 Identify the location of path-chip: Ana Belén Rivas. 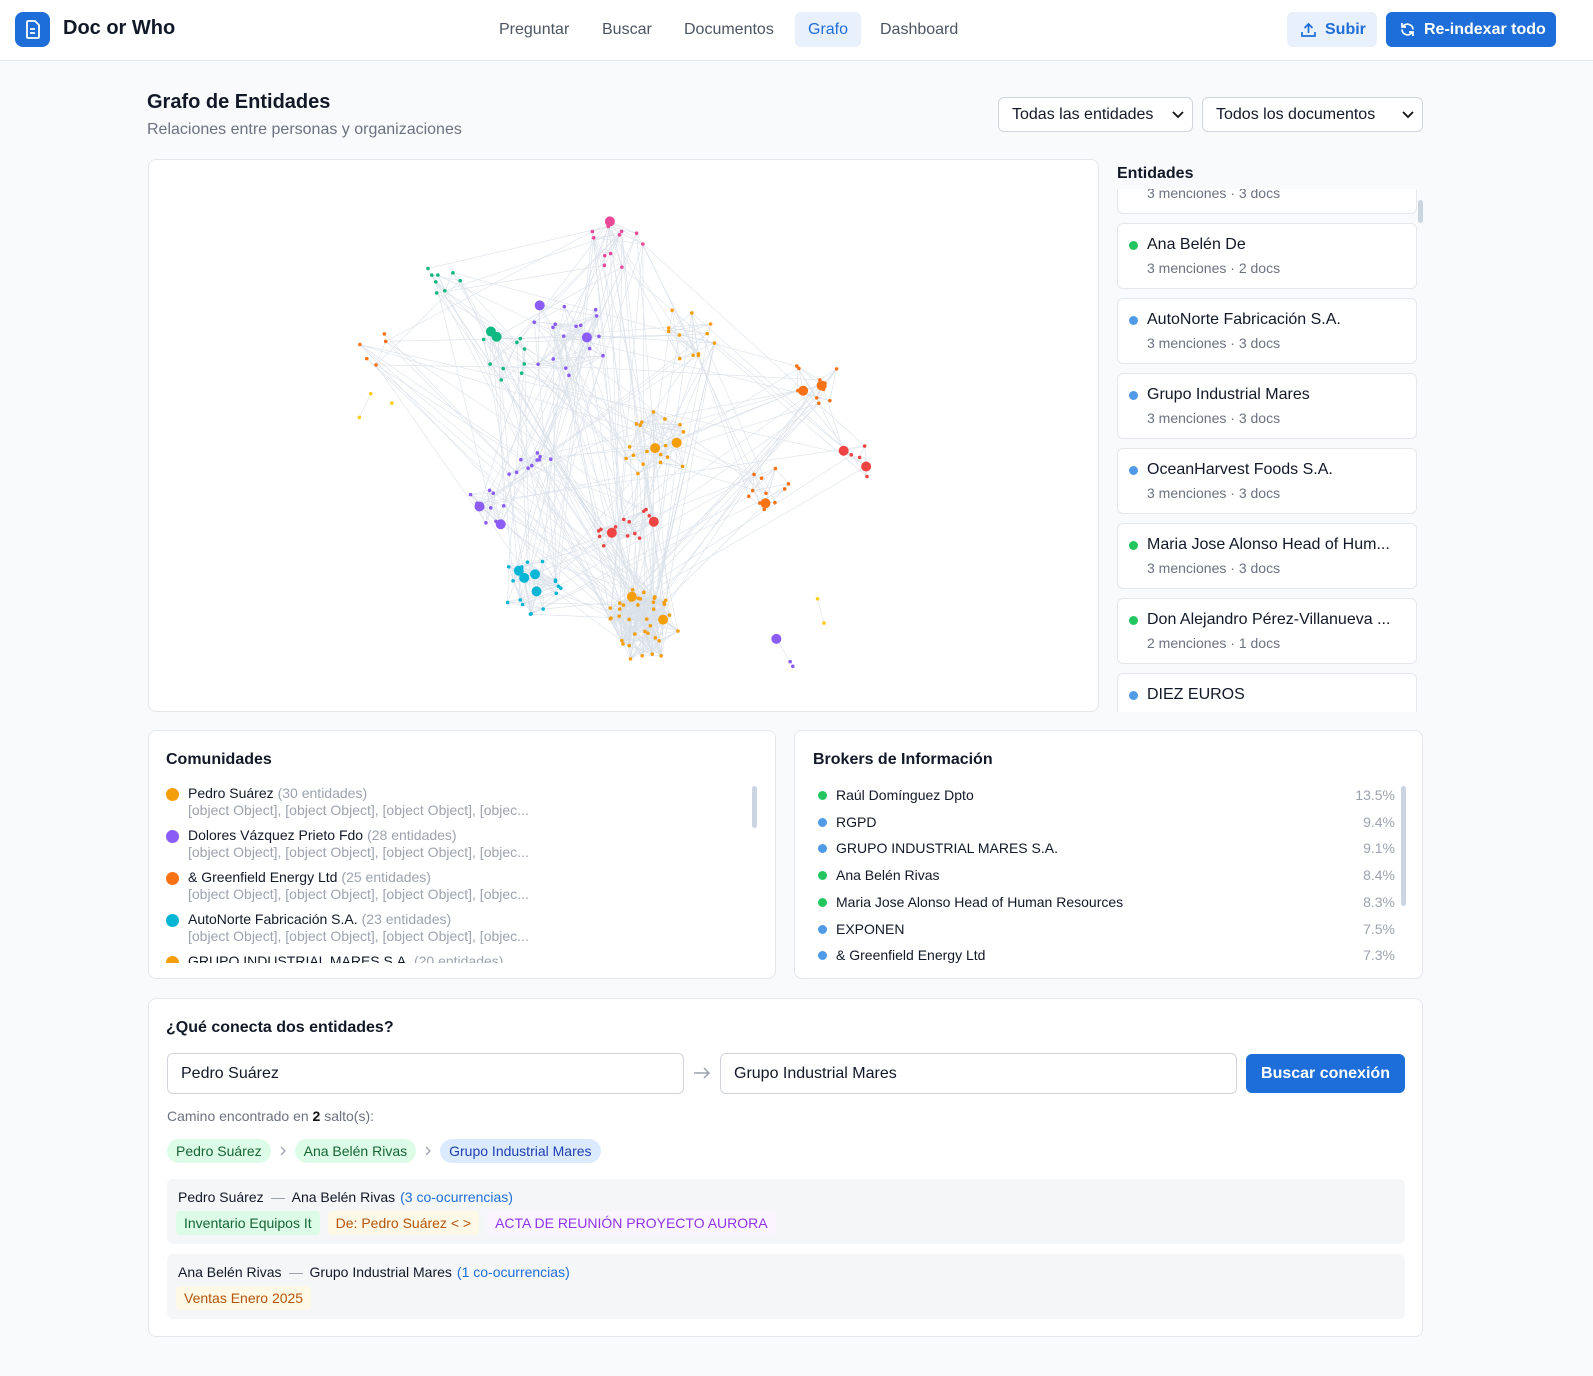
(355, 1151).